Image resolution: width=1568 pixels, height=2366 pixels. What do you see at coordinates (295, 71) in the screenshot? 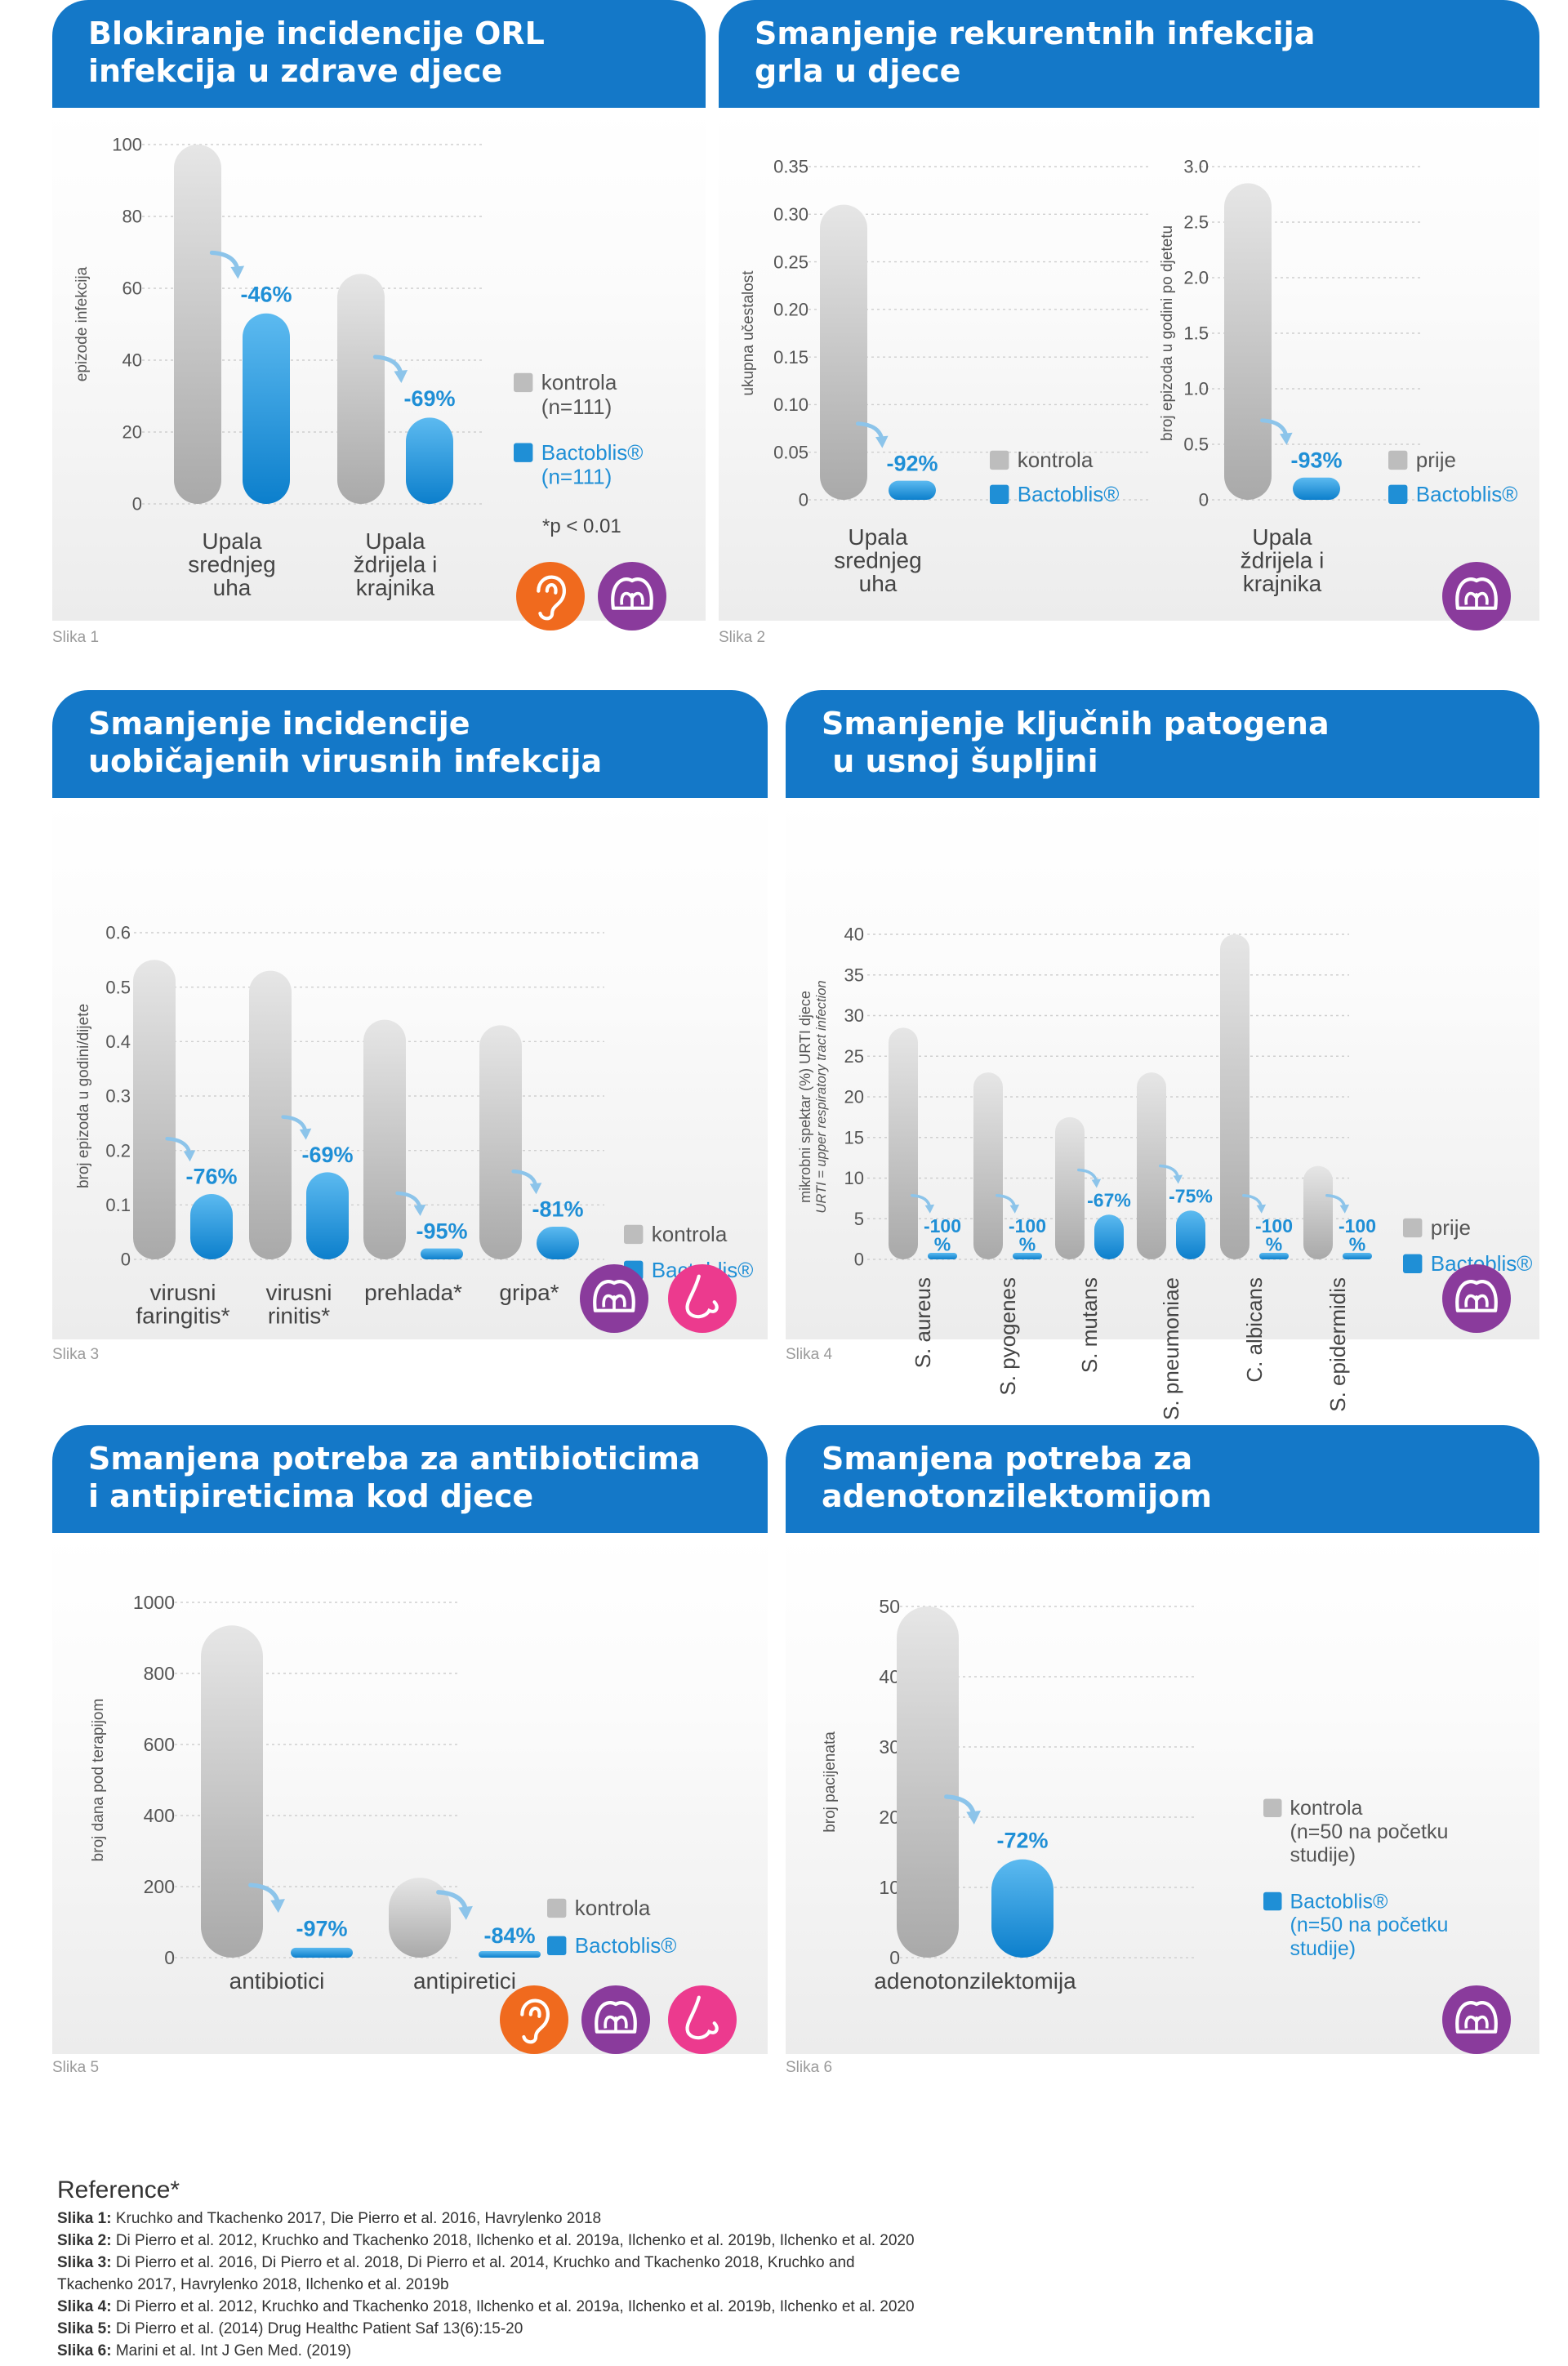
I see `panel-title-line-2: infekcija u zdrave djece` at bounding box center [295, 71].